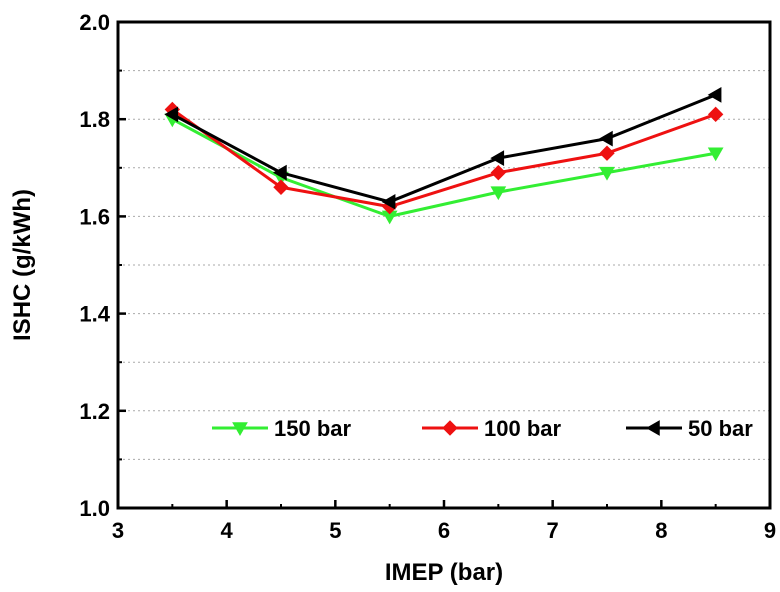 The width and height of the screenshot is (780, 592). I want to click on y-tick-label: 1.6, so click(94, 216).